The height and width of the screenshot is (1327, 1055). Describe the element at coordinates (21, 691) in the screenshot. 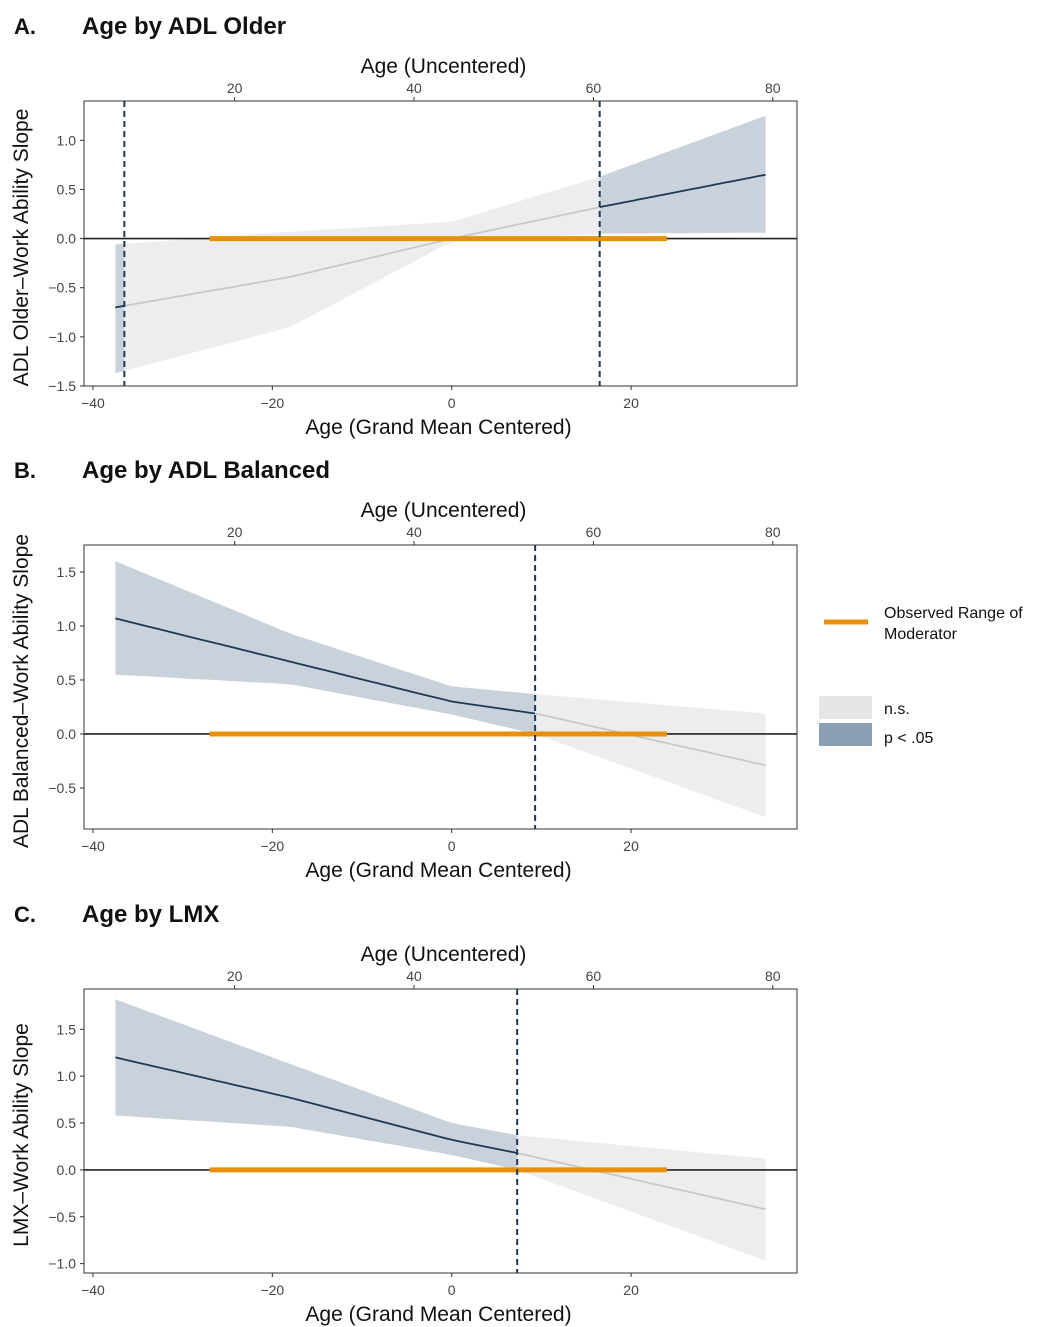

I see `y-axis-title: ADL Balanced–Work Ability Slope` at that location.